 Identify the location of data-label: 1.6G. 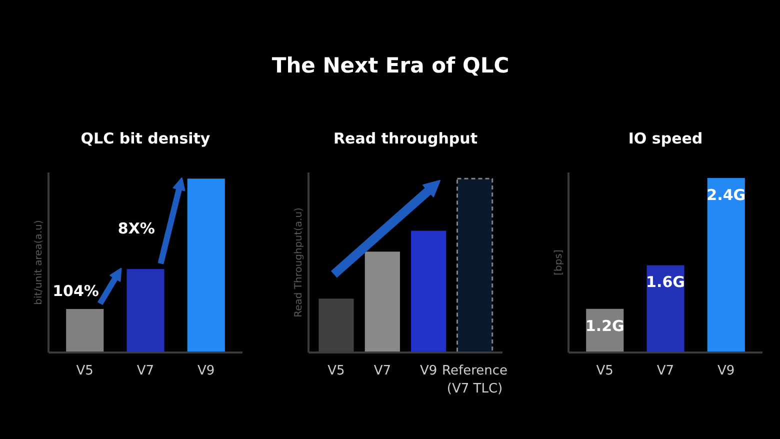
(665, 282).